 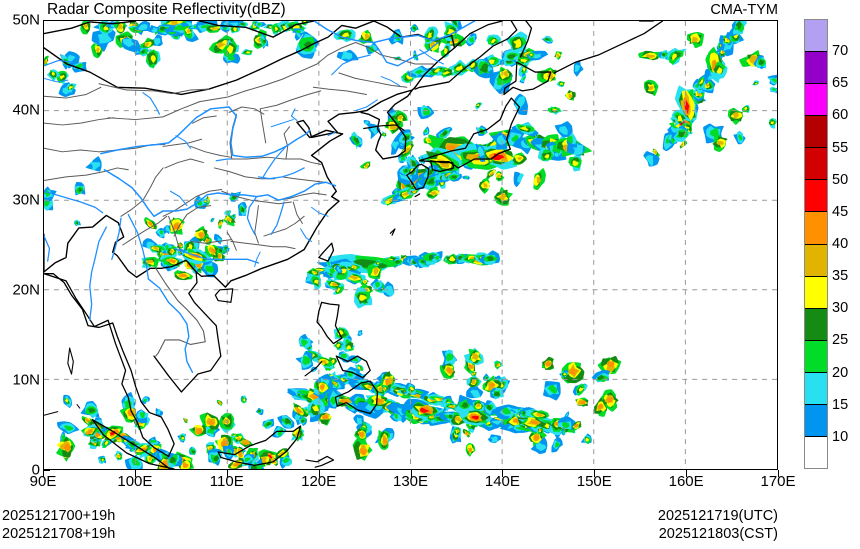 What do you see at coordinates (26, 380) in the screenshot?
I see `y-tick-label: 10N` at bounding box center [26, 380].